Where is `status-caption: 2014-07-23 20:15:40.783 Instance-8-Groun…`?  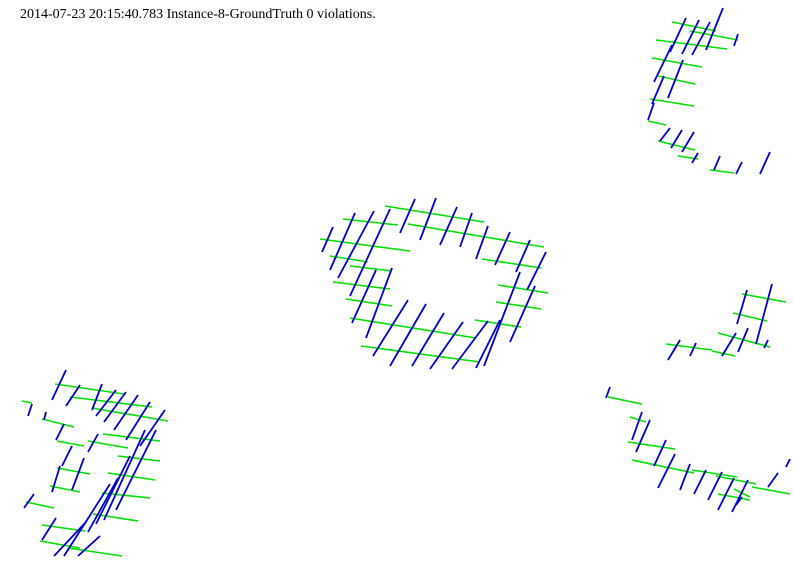
status-caption: 2014-07-23 20:15:40.783 Instance-8-Groun… is located at coordinates (198, 15).